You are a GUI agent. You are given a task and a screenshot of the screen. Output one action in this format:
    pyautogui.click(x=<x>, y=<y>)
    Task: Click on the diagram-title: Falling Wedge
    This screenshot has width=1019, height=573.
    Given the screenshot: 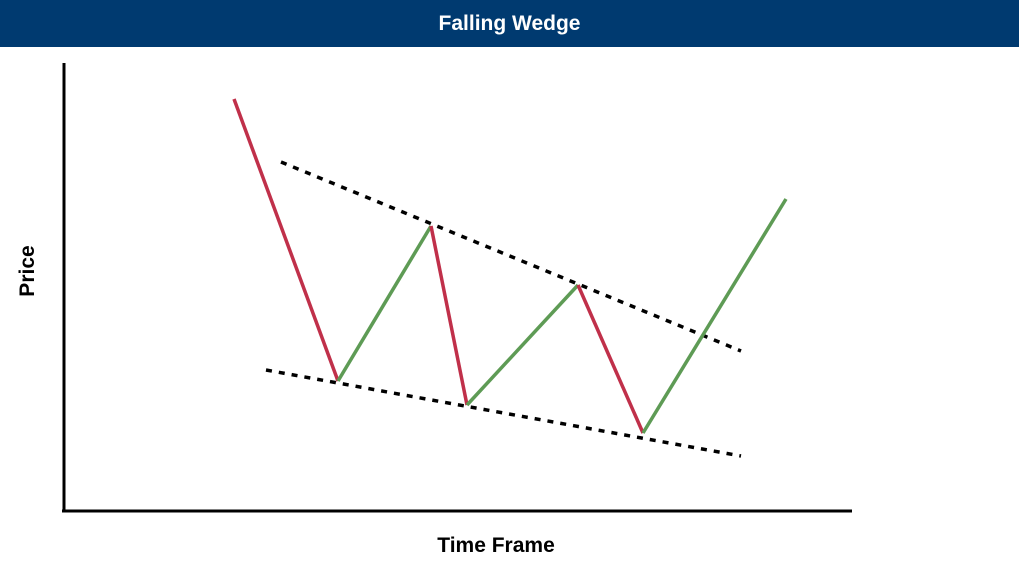 What is the action you would take?
    pyautogui.click(x=509, y=23)
    